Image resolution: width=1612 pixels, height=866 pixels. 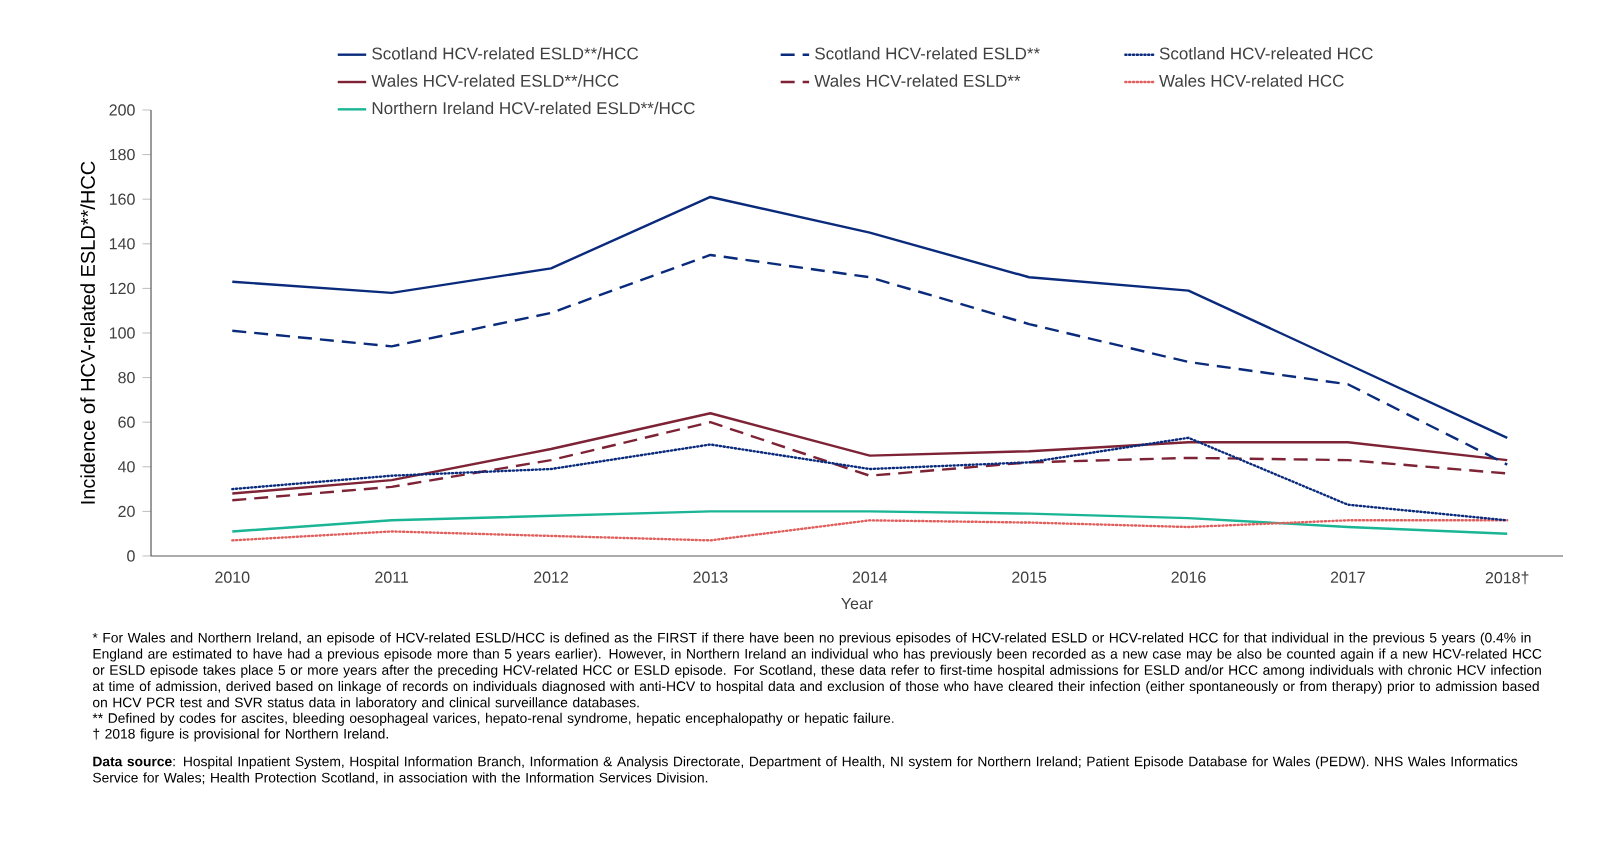 I want to click on y-tick-label: 120, so click(x=122, y=288).